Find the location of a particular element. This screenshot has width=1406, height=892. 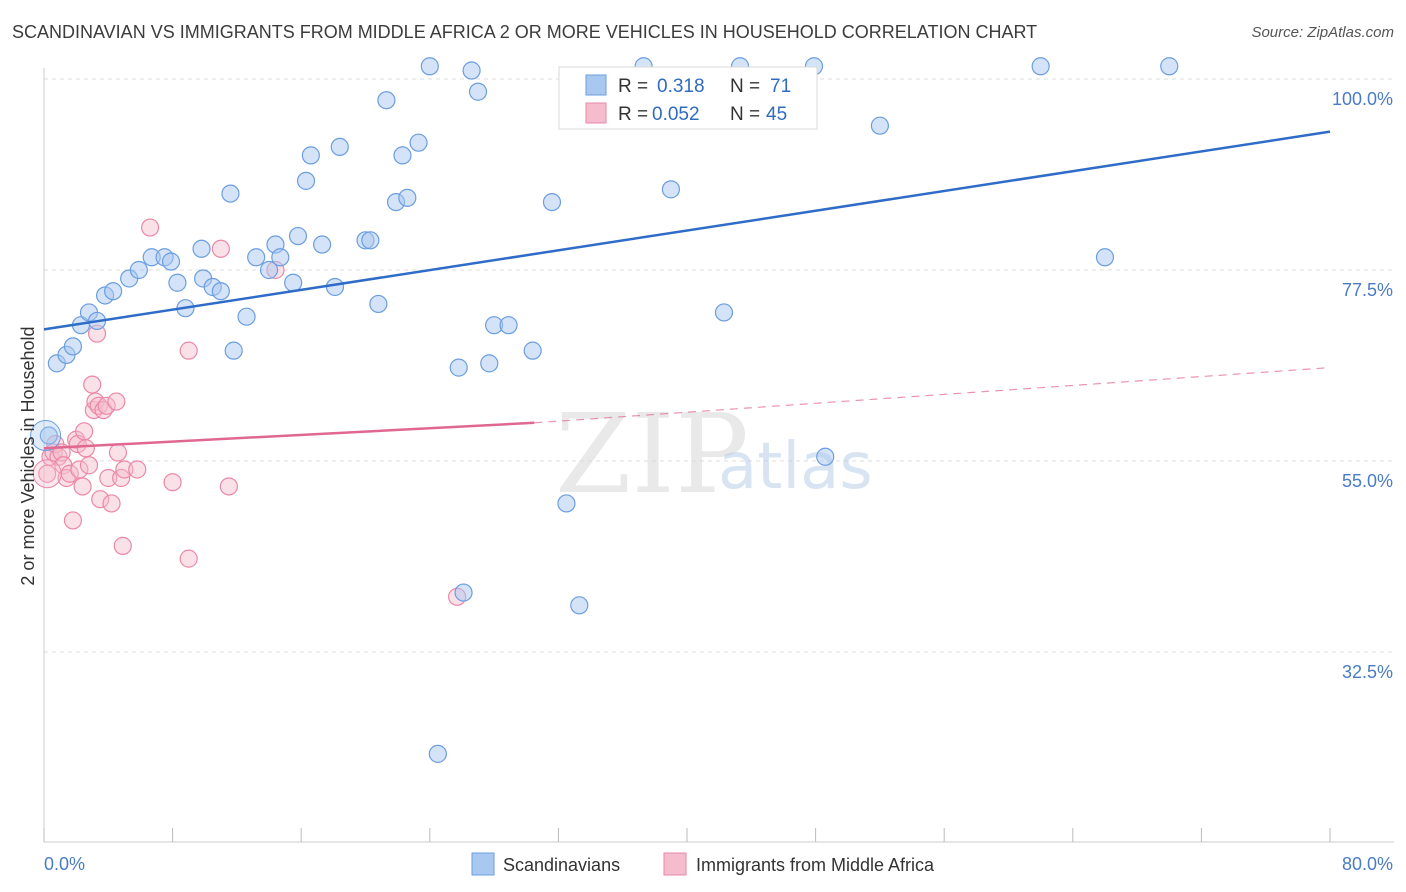

point-middle-africa-cluster is located at coordinates (47, 474).